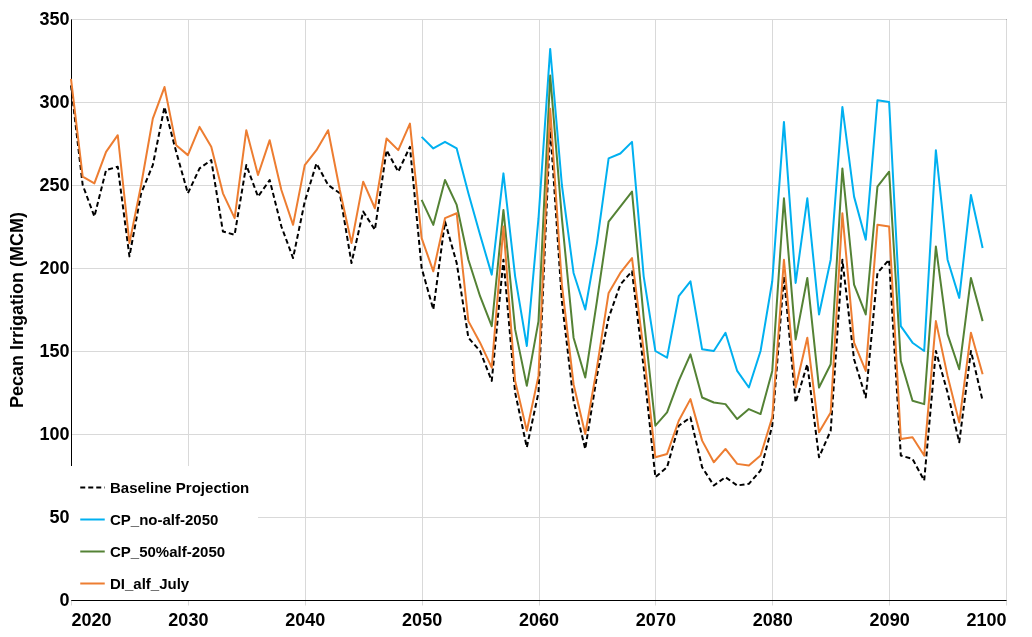  What do you see at coordinates (54, 350) in the screenshot?
I see `y-tick-label: 150` at bounding box center [54, 350].